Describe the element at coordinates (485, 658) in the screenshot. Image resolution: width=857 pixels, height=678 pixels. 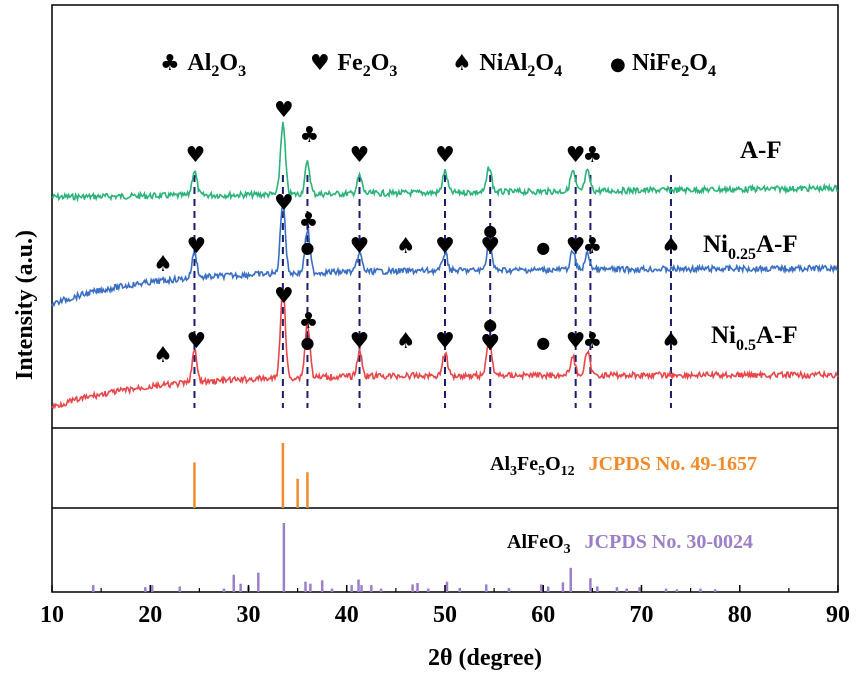
I see `x-axis-label: 2θ (degree)` at that location.